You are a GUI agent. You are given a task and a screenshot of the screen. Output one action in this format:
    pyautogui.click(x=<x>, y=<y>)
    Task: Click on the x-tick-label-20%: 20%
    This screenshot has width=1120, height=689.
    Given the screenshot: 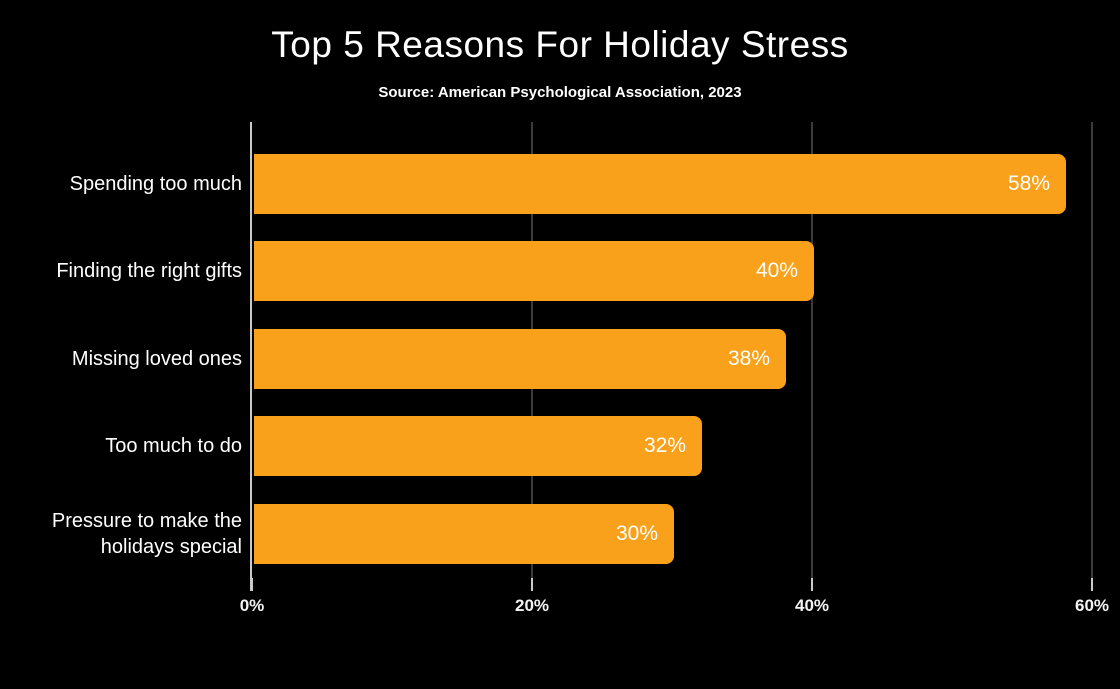 What is the action you would take?
    pyautogui.click(x=532, y=605)
    